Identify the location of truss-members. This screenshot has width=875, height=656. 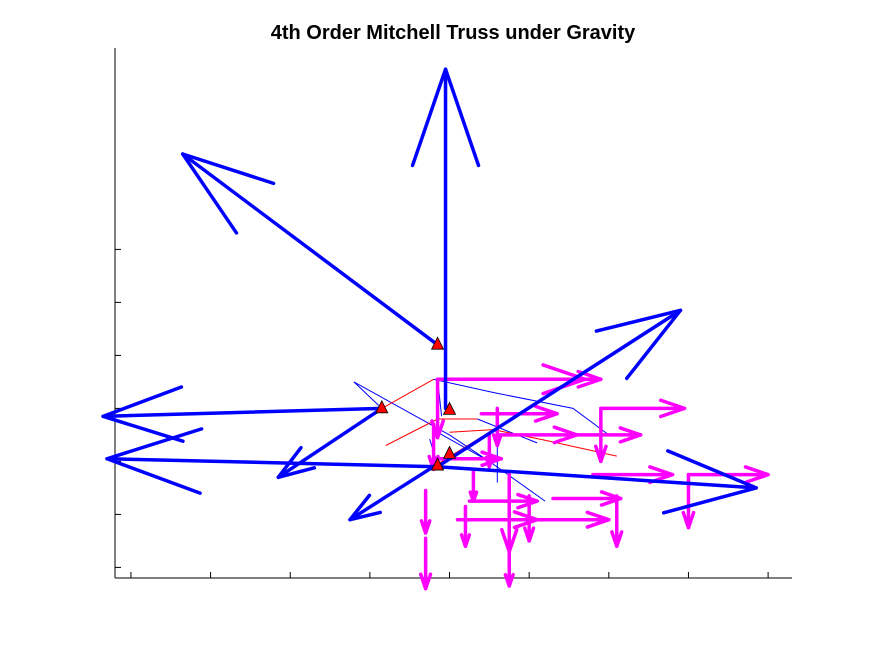
(485, 440).